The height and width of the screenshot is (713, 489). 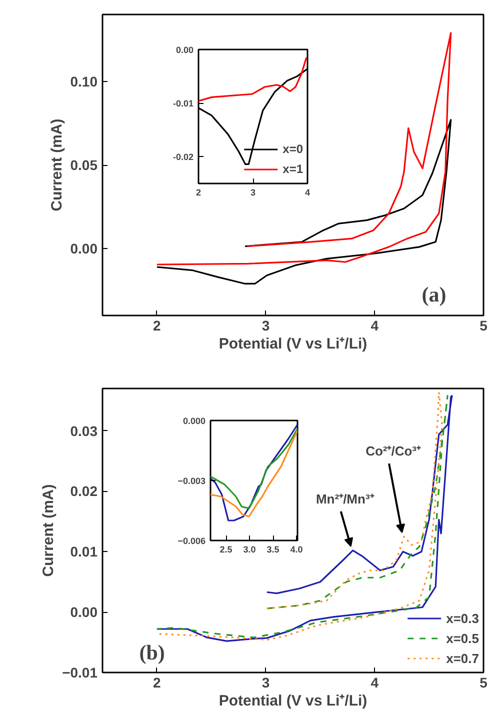 What do you see at coordinates (192, 541) in the screenshot?
I see `y-tick-label: −0.006` at bounding box center [192, 541].